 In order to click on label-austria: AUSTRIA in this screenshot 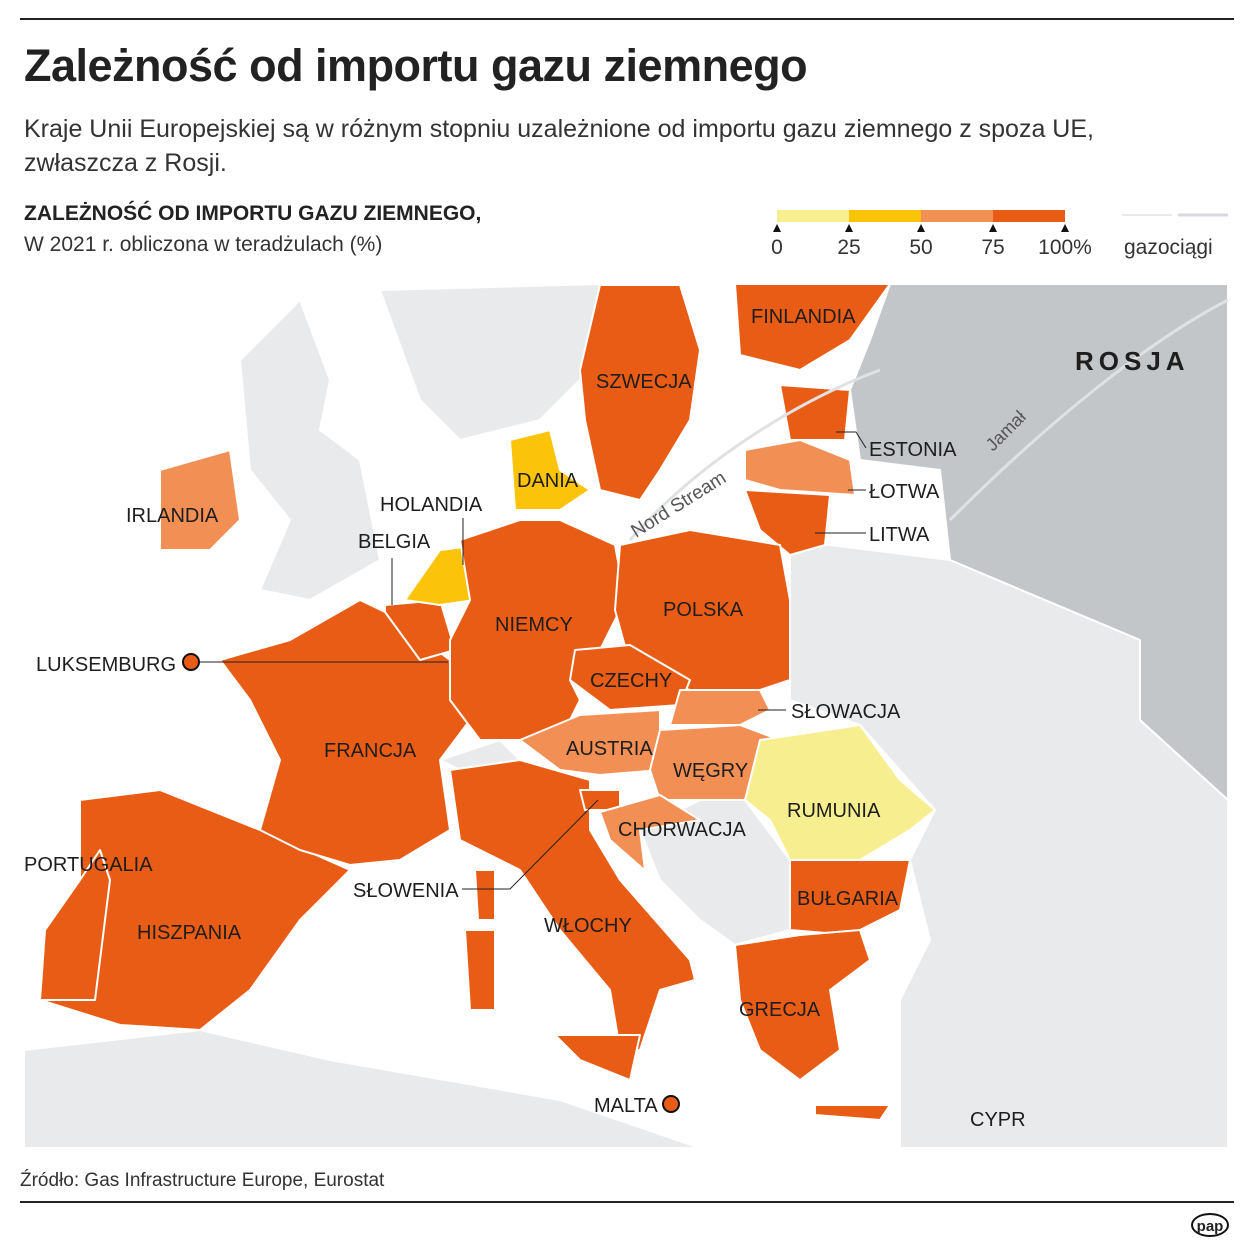, I will do `click(609, 749)`.